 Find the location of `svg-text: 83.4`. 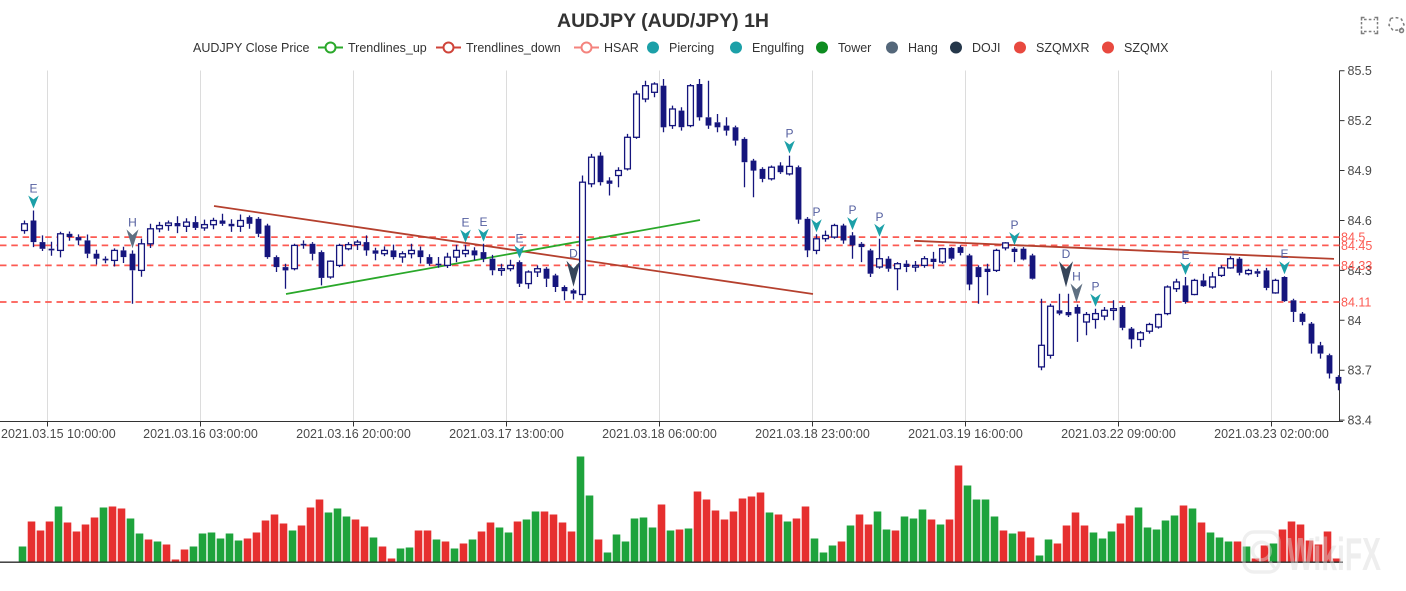

svg-text: 83.4 is located at coordinates (1360, 421).